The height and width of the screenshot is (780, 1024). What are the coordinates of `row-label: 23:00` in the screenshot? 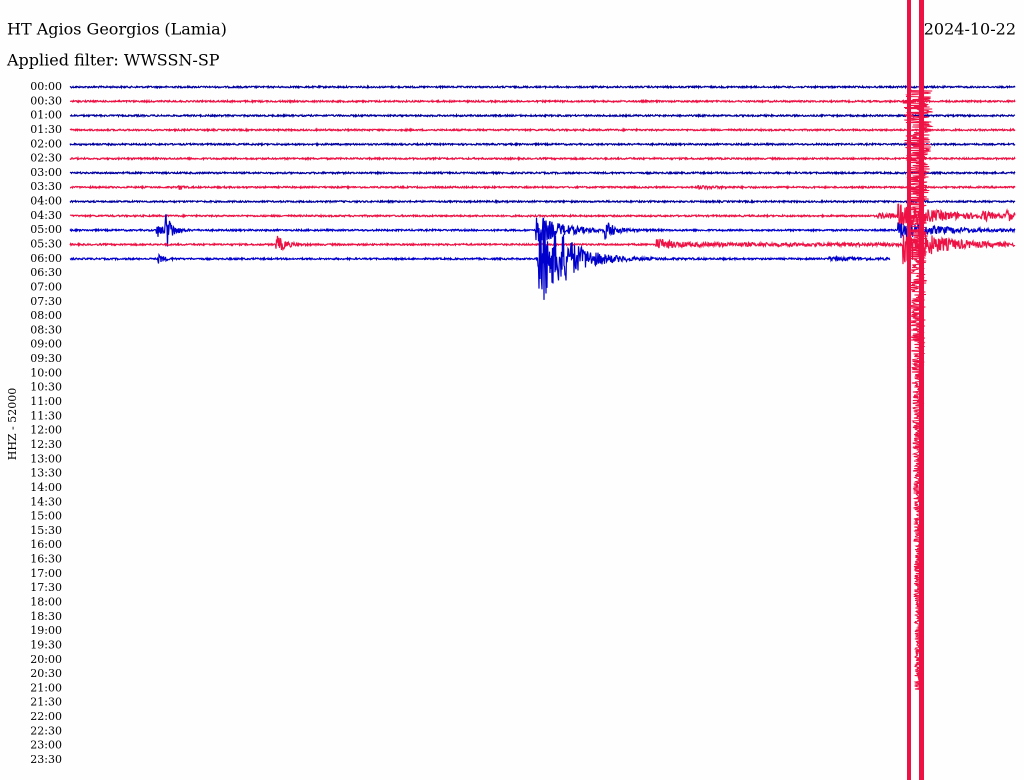 It's located at (46, 745).